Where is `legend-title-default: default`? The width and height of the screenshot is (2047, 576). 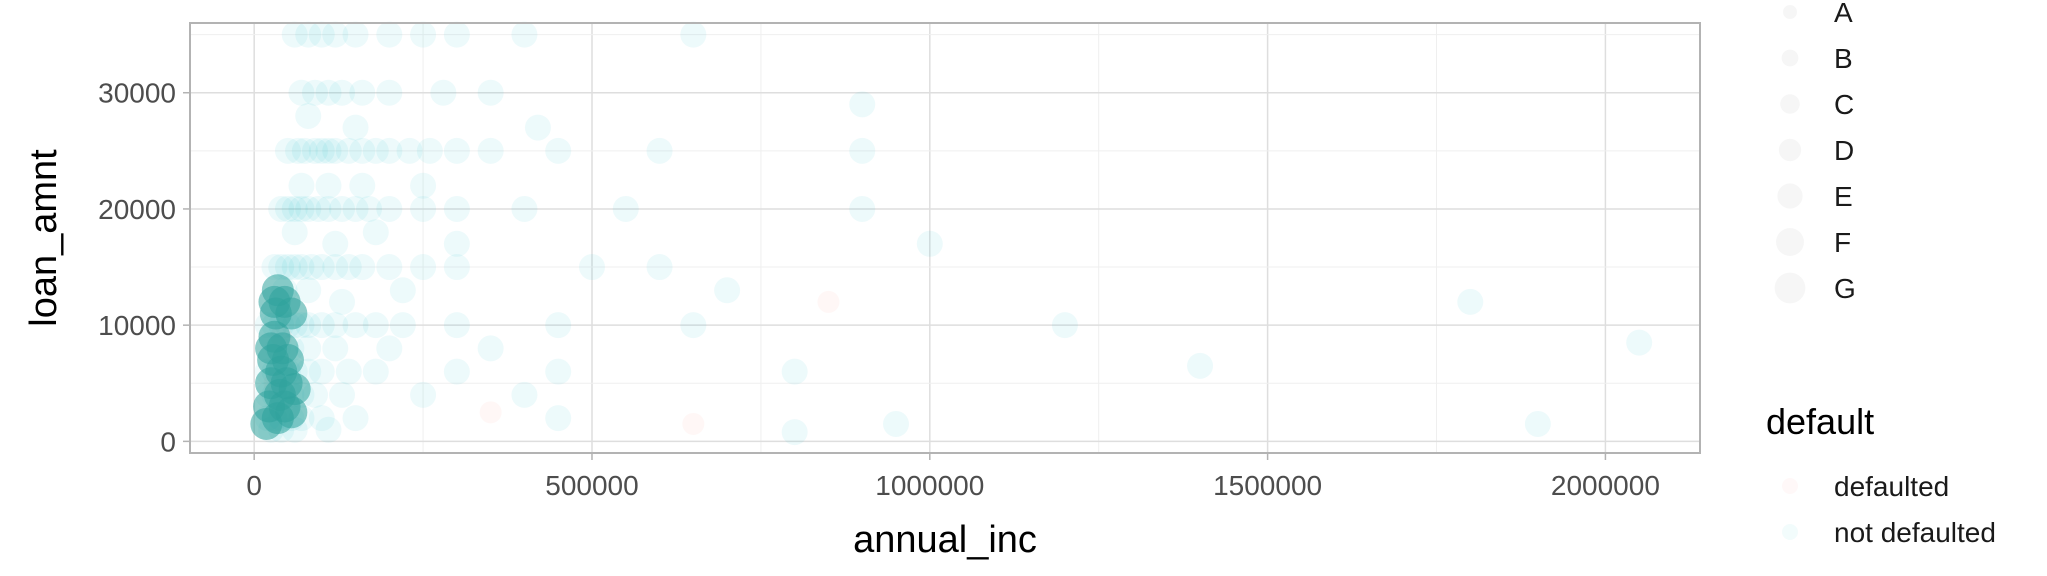 legend-title-default: default is located at coordinates (1820, 421).